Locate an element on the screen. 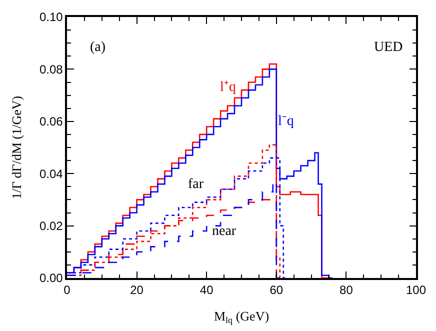  series-label: l⁺q is located at coordinates (228, 87).